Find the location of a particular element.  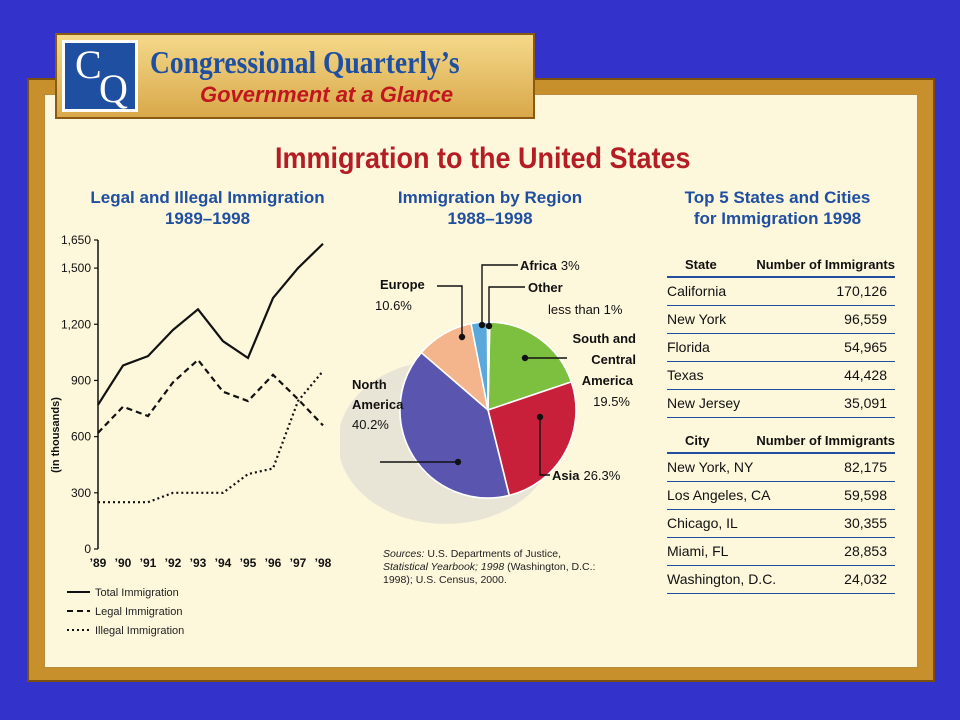

legend-label: Legal Immigration is located at coordinates (138, 612).